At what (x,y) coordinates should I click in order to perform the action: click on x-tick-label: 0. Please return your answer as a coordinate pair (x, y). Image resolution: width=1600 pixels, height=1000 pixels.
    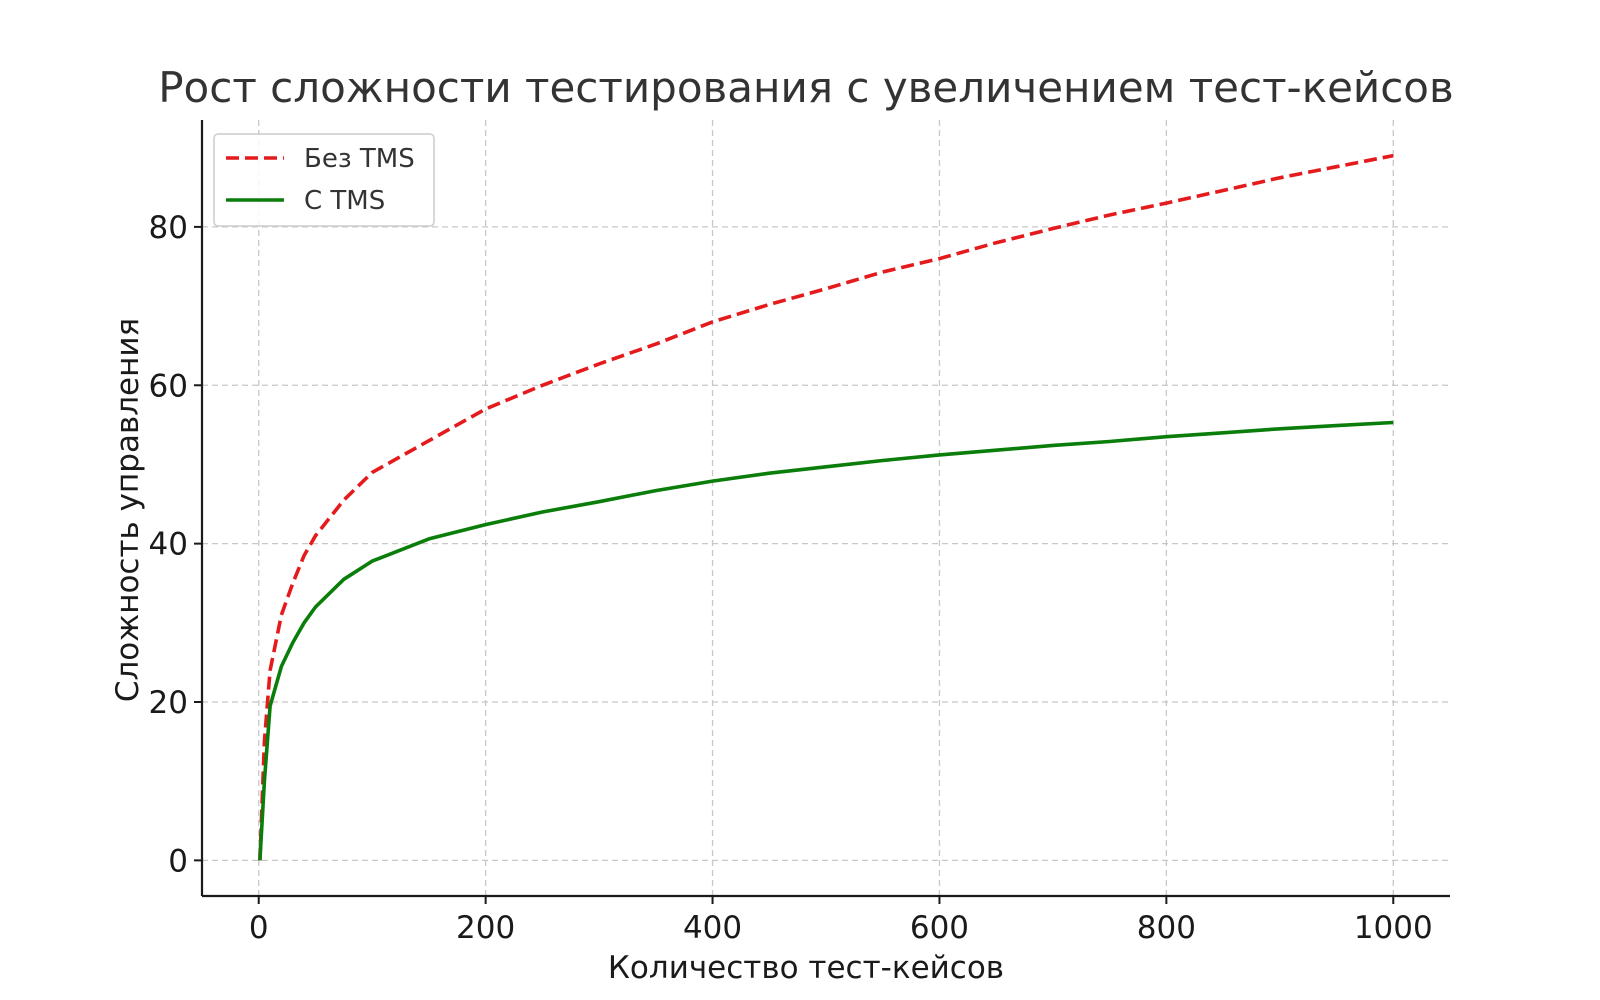
    Looking at the image, I should click on (259, 928).